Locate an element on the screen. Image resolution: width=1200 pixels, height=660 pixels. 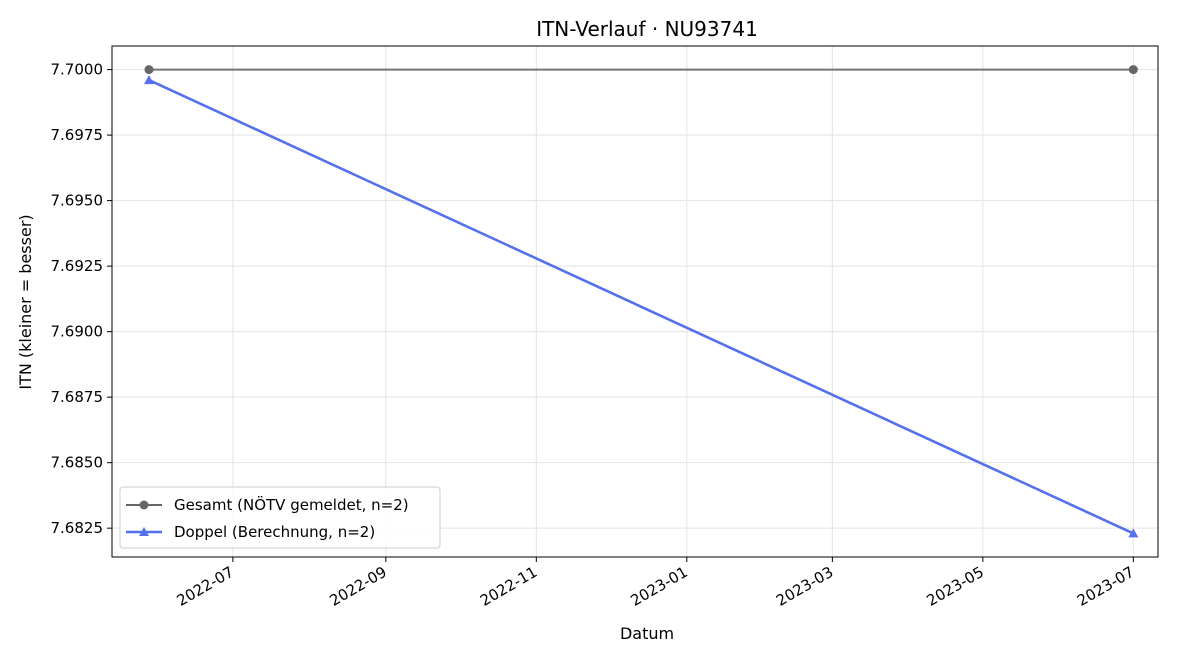
y-tick-label: 7.6850 is located at coordinates (77, 463).